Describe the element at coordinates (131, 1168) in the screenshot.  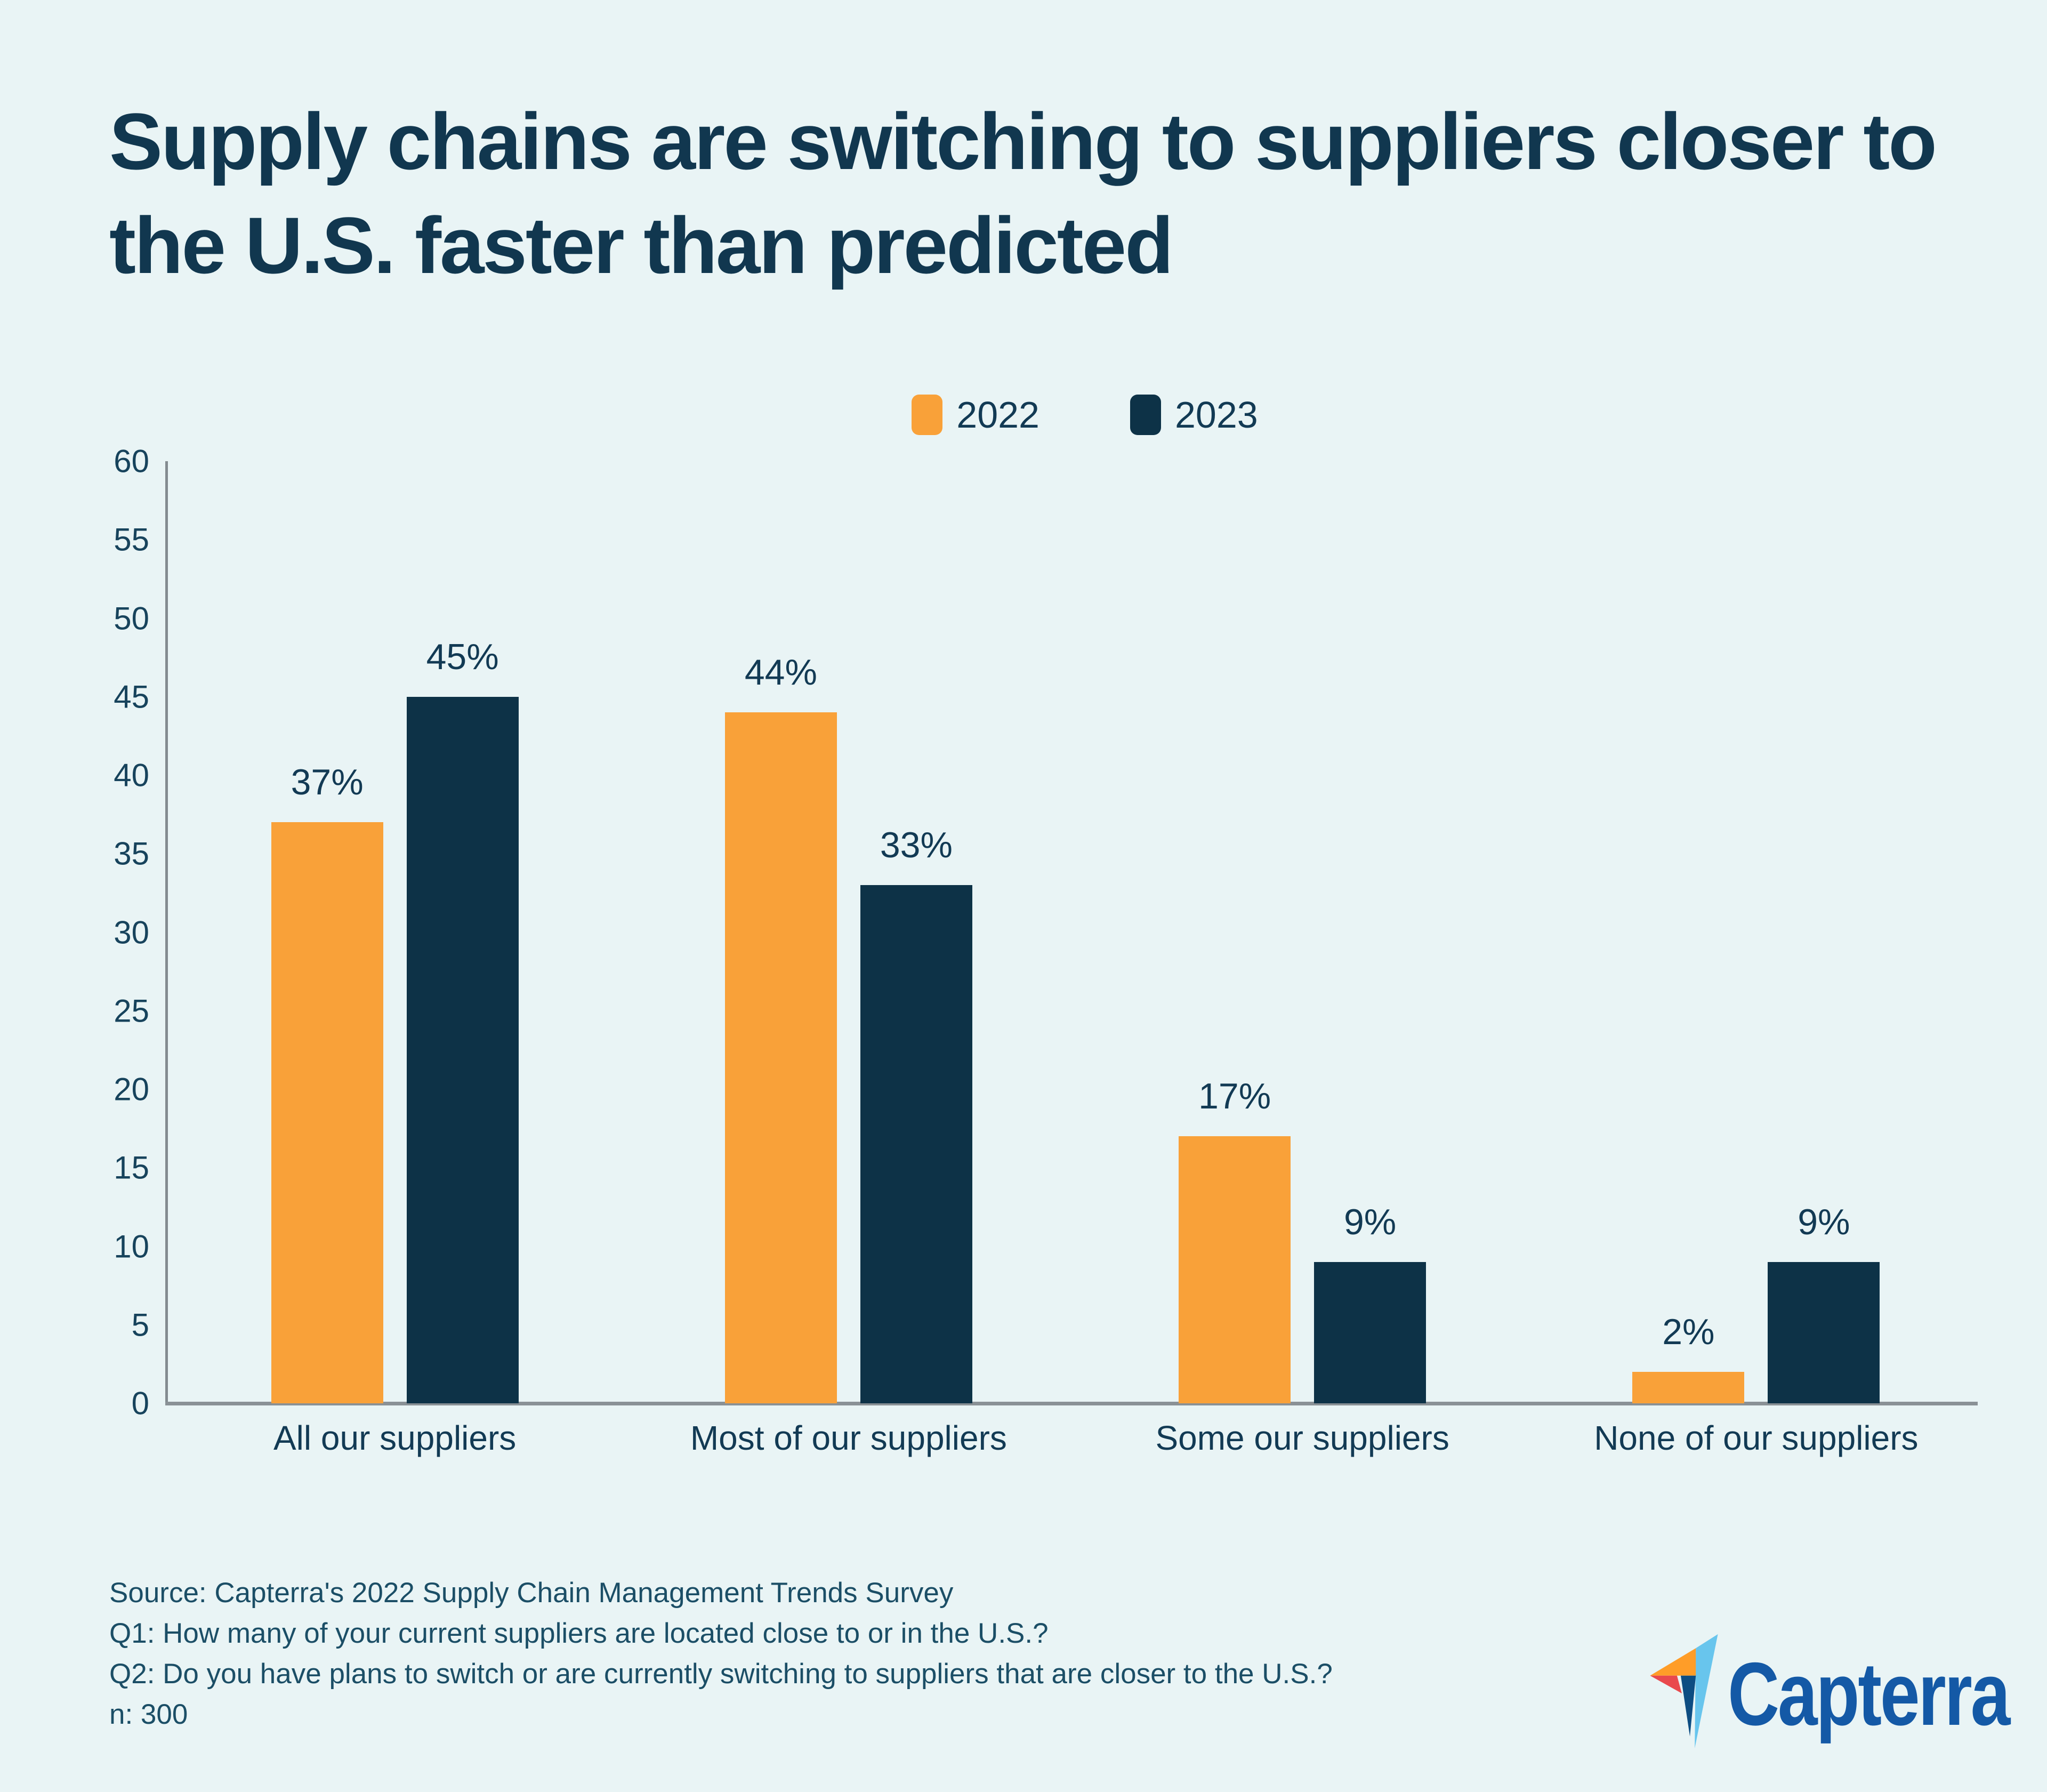
I see `y-tick-15: 15` at that location.